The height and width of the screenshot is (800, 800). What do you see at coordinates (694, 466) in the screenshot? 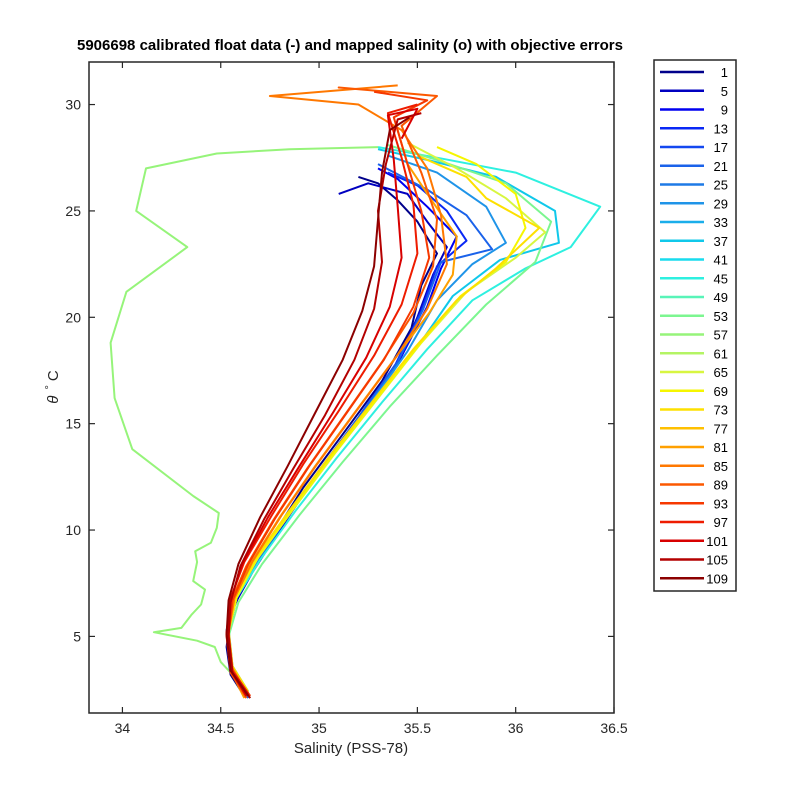
I see `legend-item-85: 85` at bounding box center [694, 466].